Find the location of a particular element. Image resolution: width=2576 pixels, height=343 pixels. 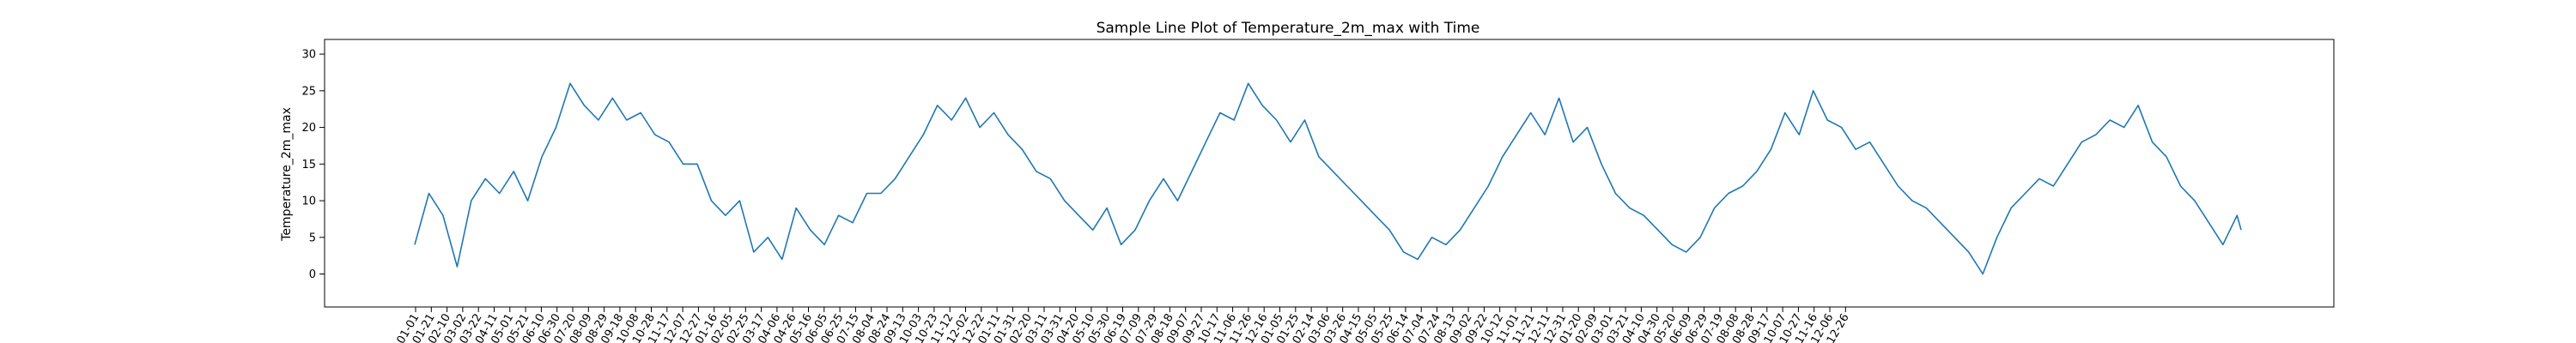

y-tick-label: 0 is located at coordinates (312, 274).